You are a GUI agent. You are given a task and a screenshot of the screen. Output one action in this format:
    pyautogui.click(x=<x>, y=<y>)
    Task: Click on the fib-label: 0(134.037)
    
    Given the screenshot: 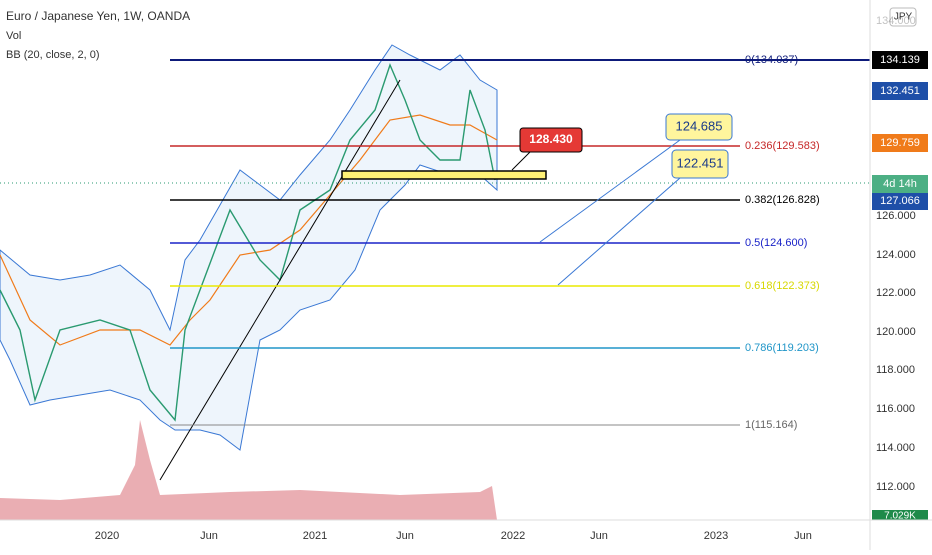 What is the action you would take?
    pyautogui.click(x=771, y=60)
    